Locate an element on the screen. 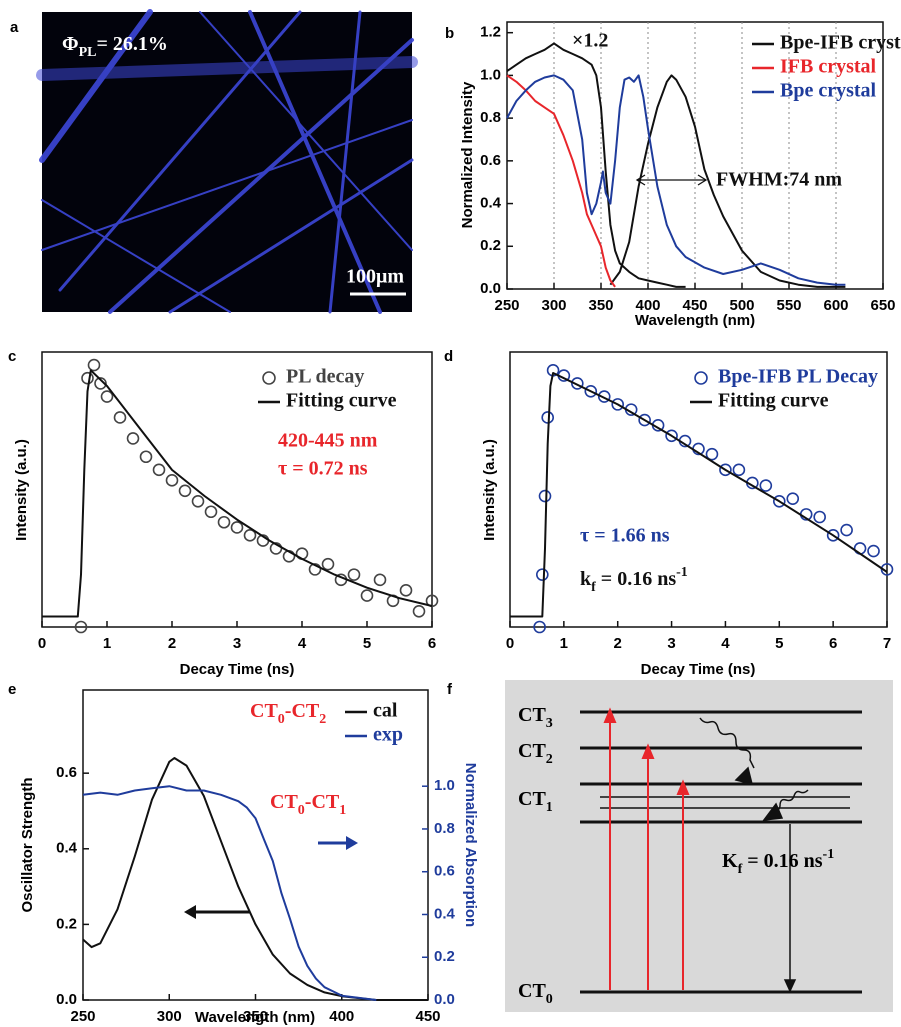 The image size is (901, 1027). legend-label: exp is located at coordinates (388, 735).